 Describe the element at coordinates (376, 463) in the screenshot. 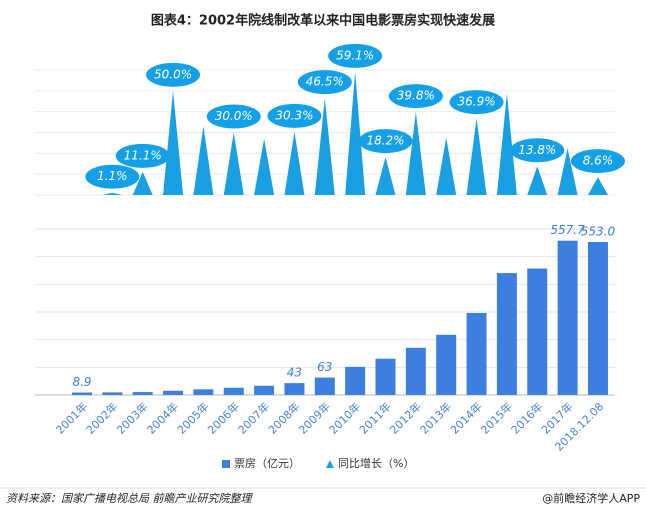

I see `legend-label: 同比增长（%）` at that location.